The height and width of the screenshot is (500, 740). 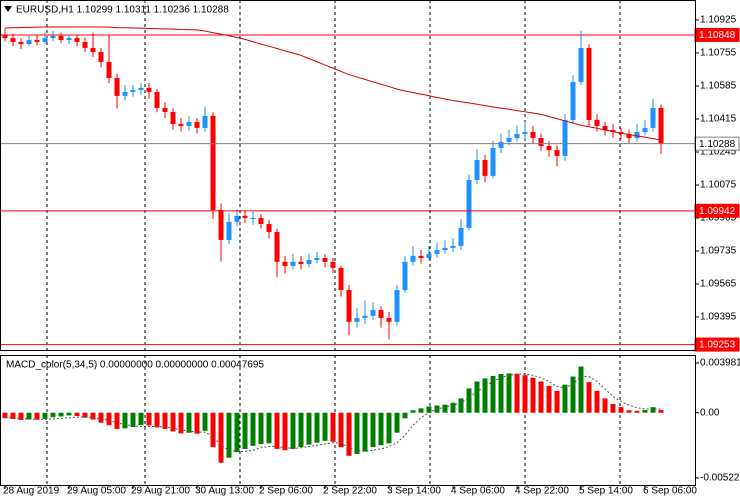 I want to click on y-tick-label: 1.09905, so click(x=718, y=218).